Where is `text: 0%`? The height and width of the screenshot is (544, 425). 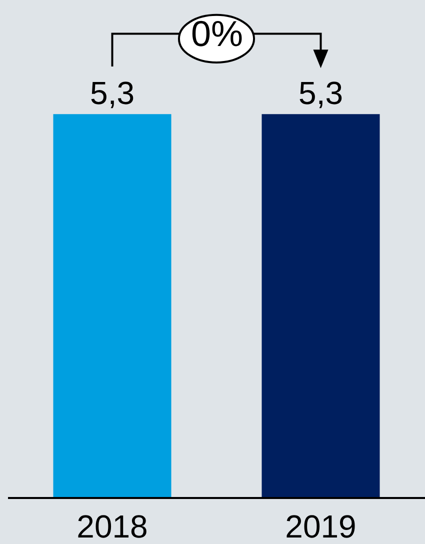
text: 0% is located at coordinates (217, 33).